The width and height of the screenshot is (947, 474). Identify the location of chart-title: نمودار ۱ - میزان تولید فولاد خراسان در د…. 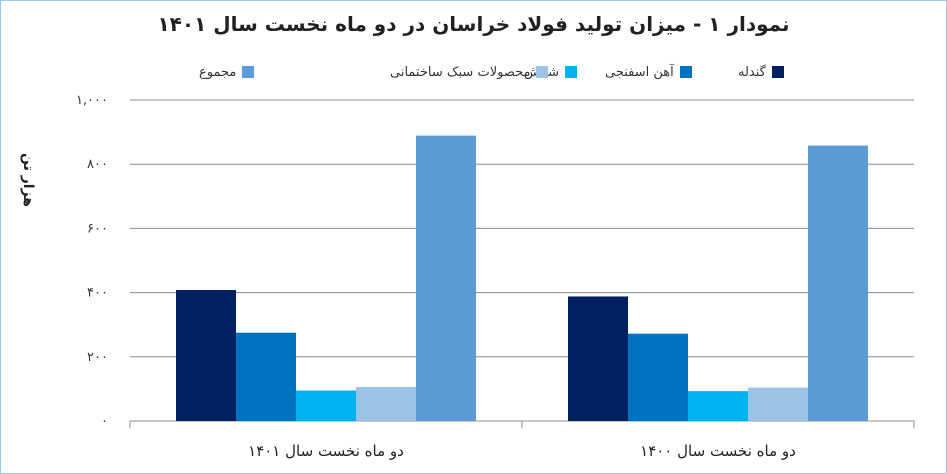
(473, 24).